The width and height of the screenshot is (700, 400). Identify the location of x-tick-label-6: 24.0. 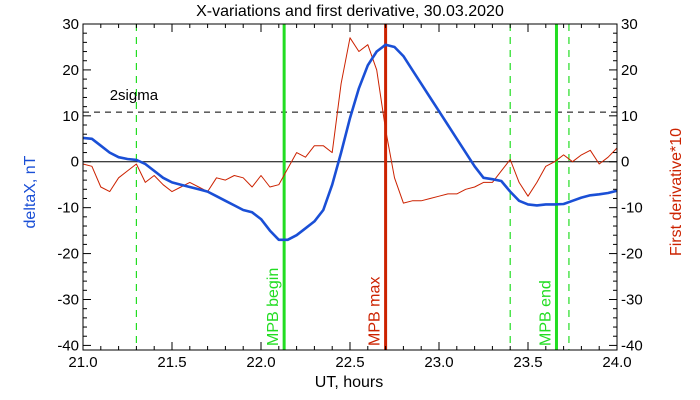
(616, 362).